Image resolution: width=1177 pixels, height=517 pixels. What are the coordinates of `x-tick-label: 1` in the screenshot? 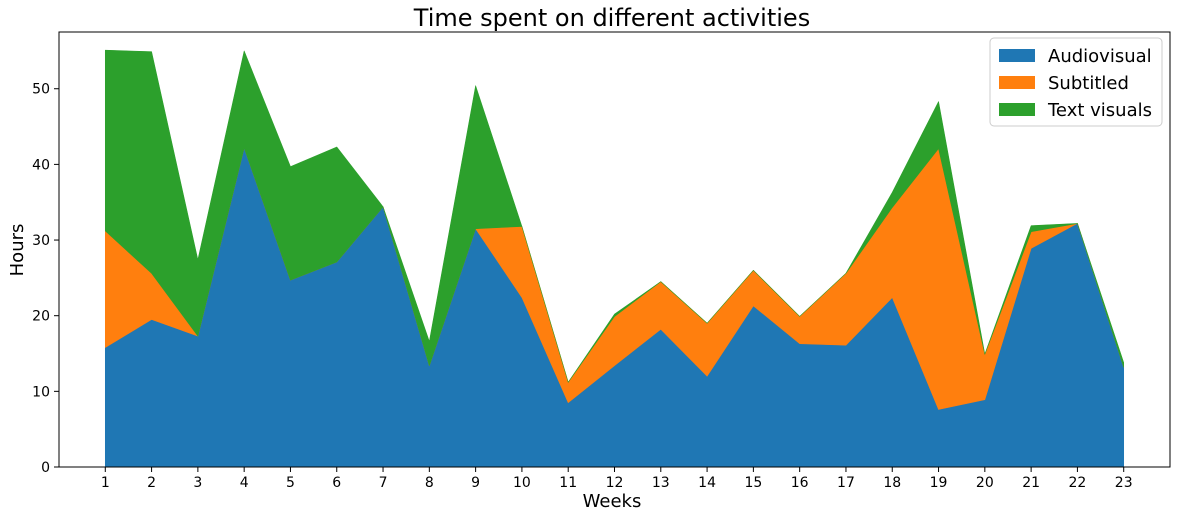 It's located at (105, 483).